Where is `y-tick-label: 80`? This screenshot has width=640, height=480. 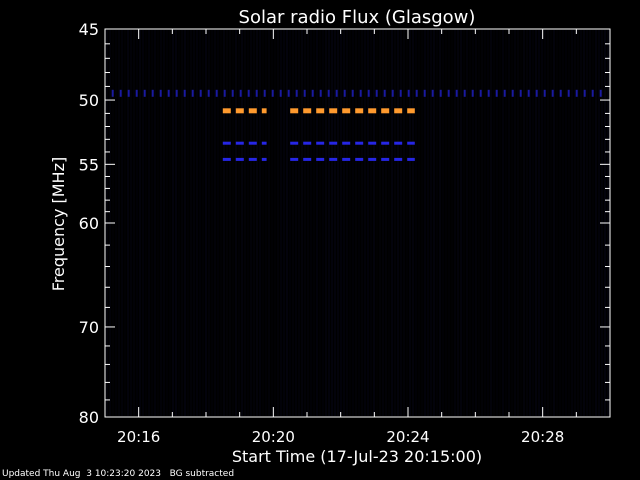 y-tick-label: 80 is located at coordinates (89, 417).